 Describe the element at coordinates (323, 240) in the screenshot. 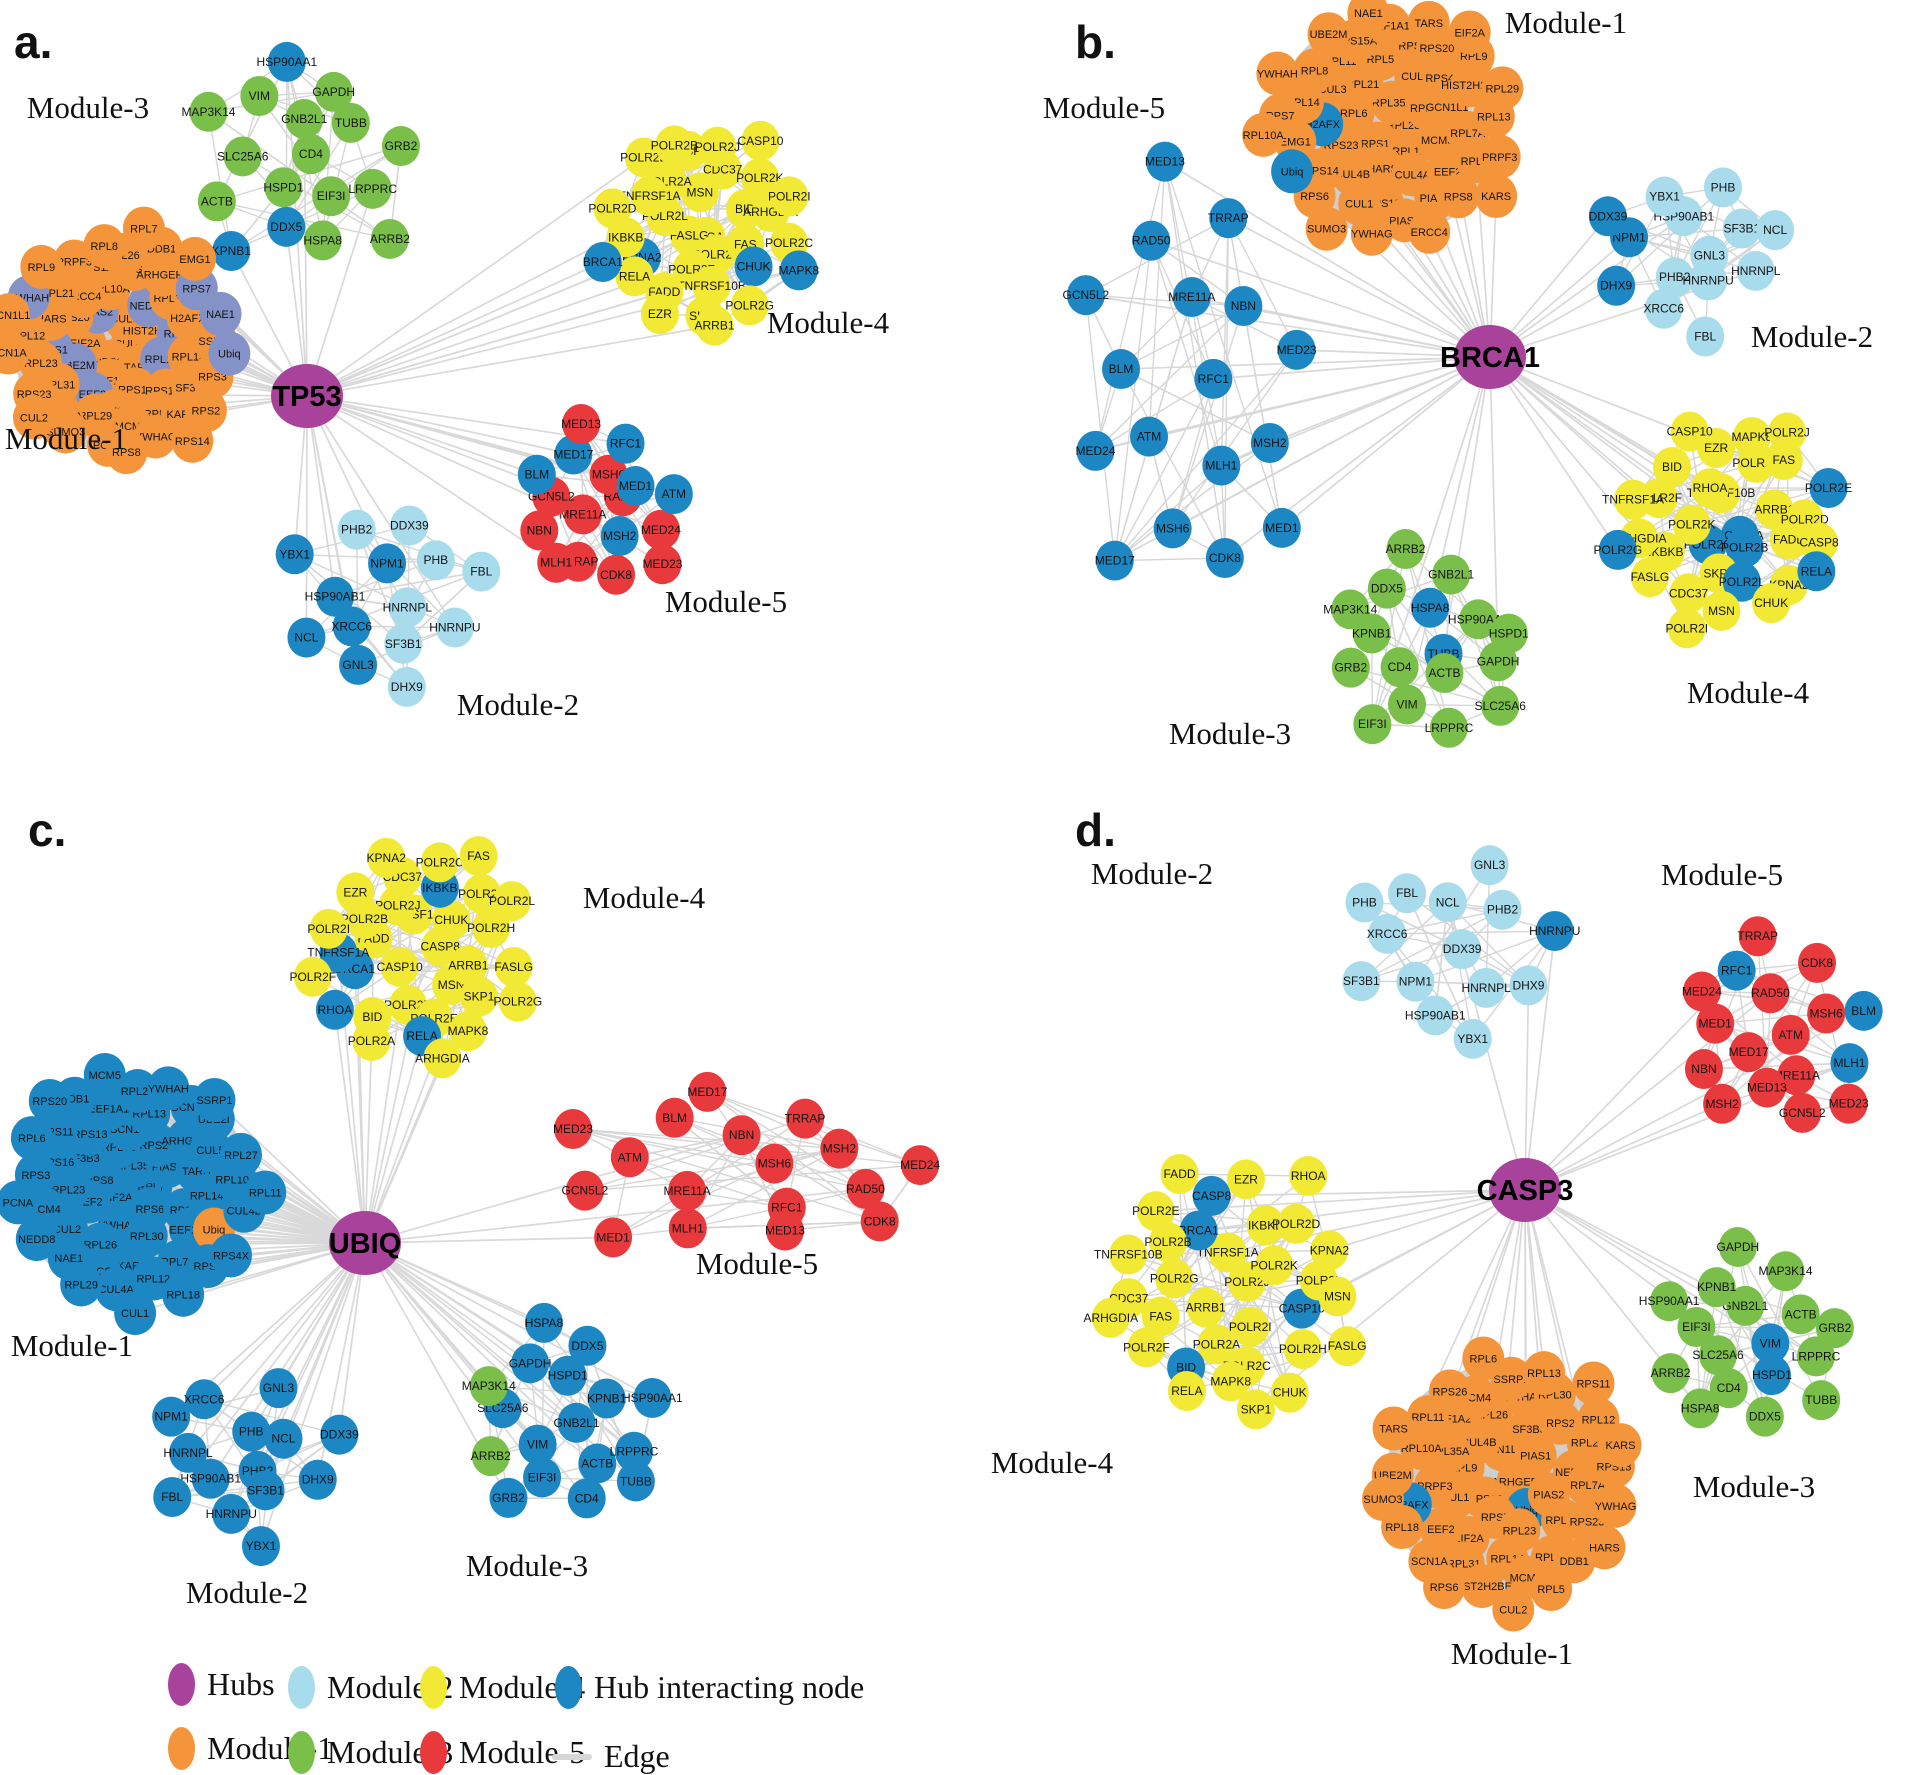

I see `node-HSPA8: HSPA8` at that location.